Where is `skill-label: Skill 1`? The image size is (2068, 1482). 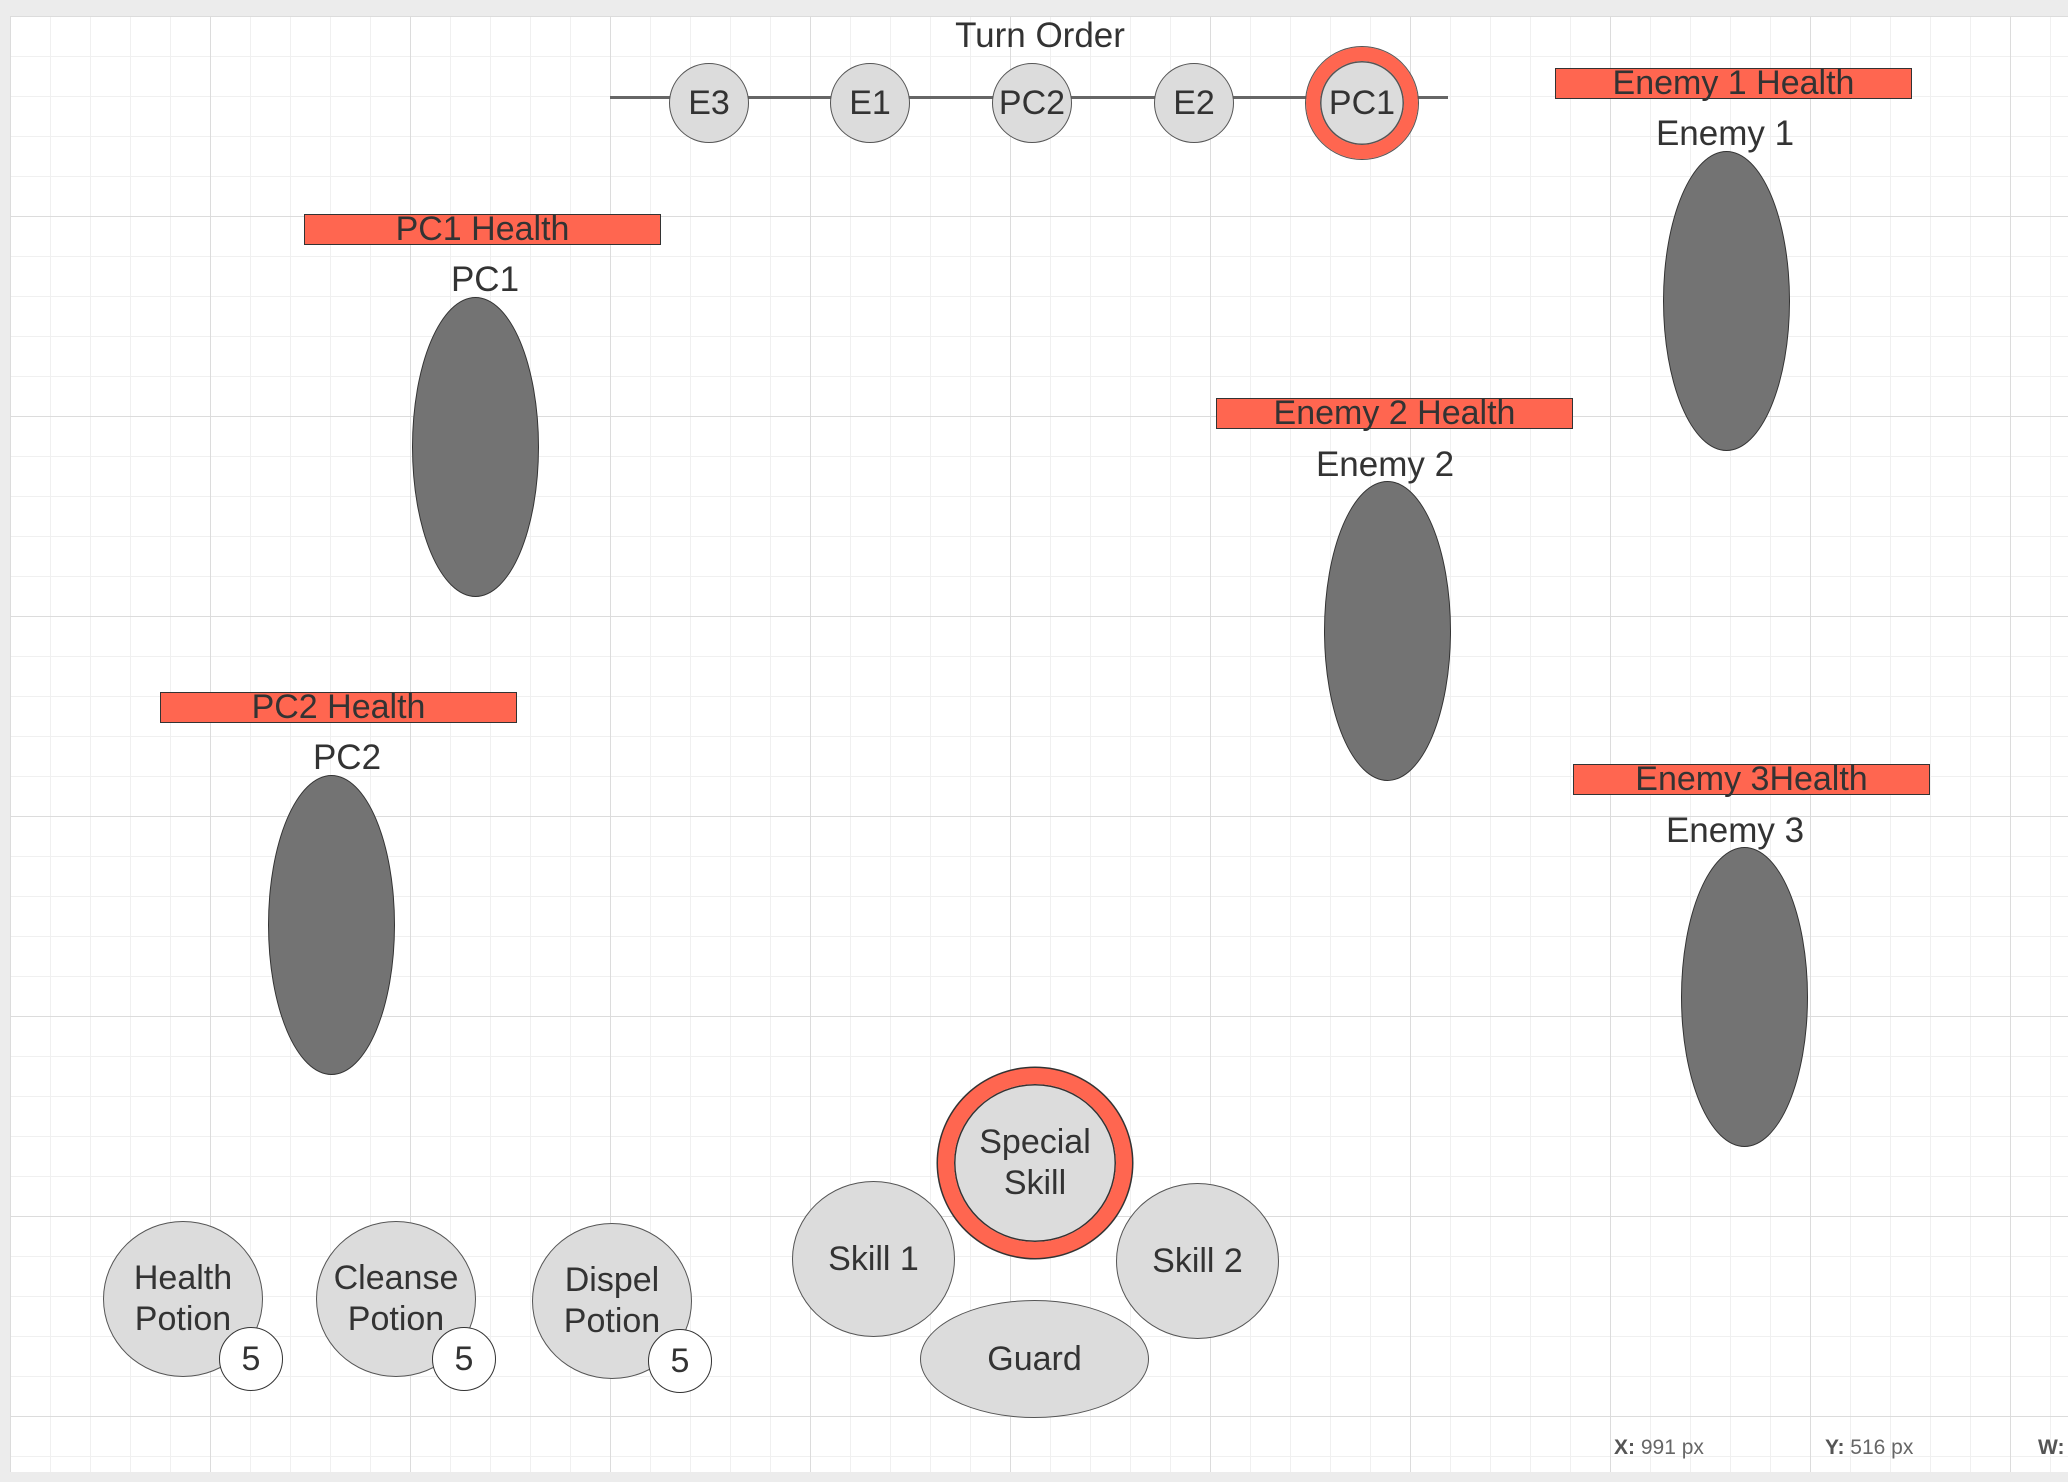
skill-label: Skill 1 is located at coordinates (873, 1258).